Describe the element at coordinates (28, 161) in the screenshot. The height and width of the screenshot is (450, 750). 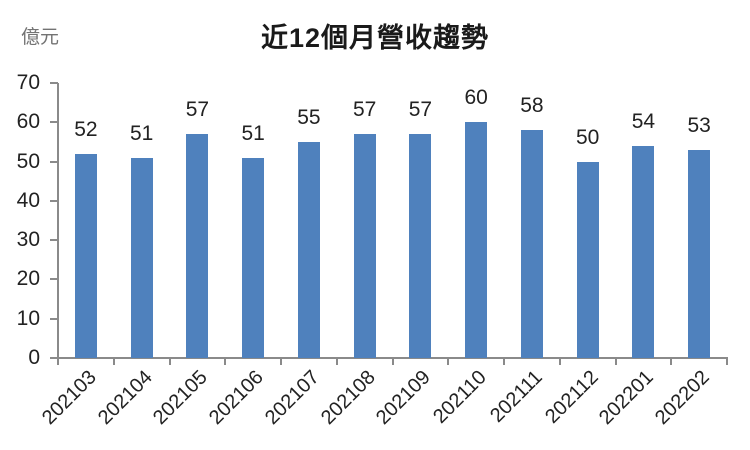
I see `y-tick-label: 50` at that location.